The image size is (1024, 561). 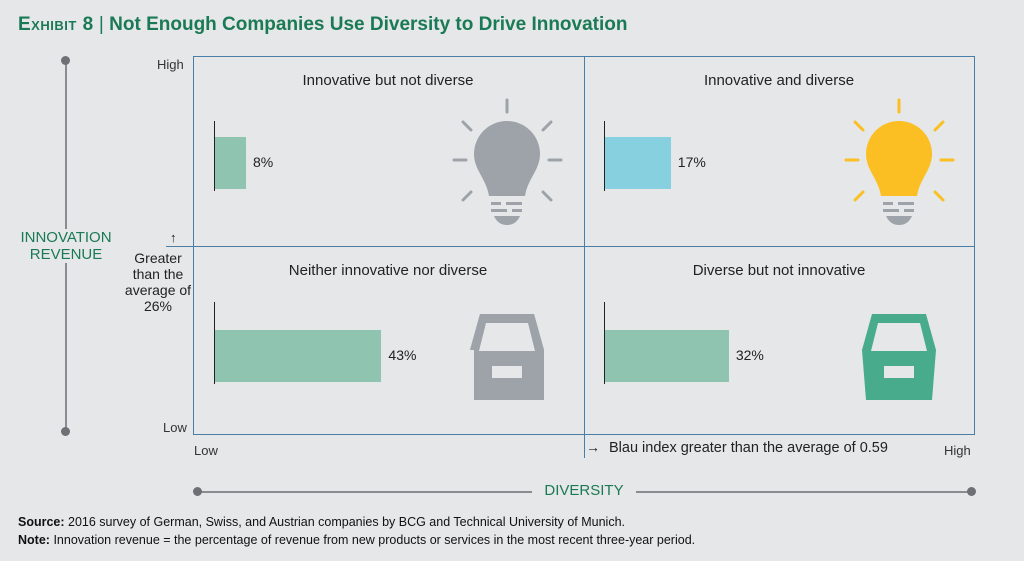 I want to click on bar-value-label: 17%, so click(x=691, y=162).